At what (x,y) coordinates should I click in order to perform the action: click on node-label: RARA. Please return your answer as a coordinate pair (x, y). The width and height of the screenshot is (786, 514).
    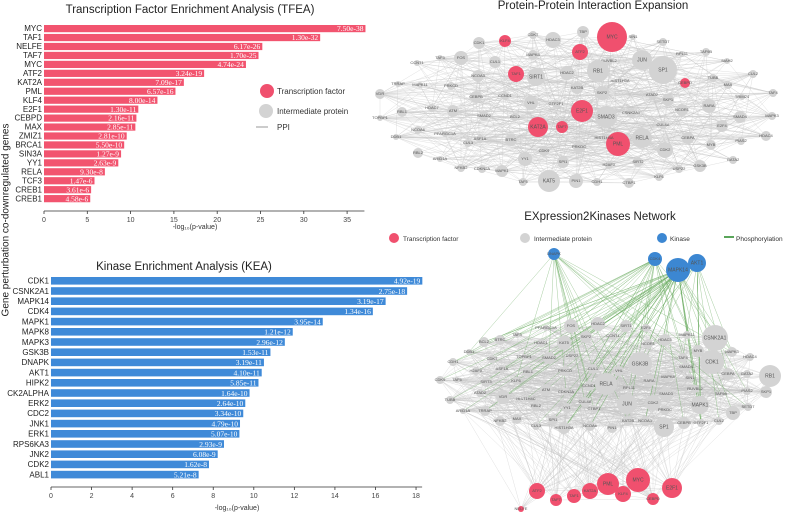
    Looking at the image, I should click on (648, 380).